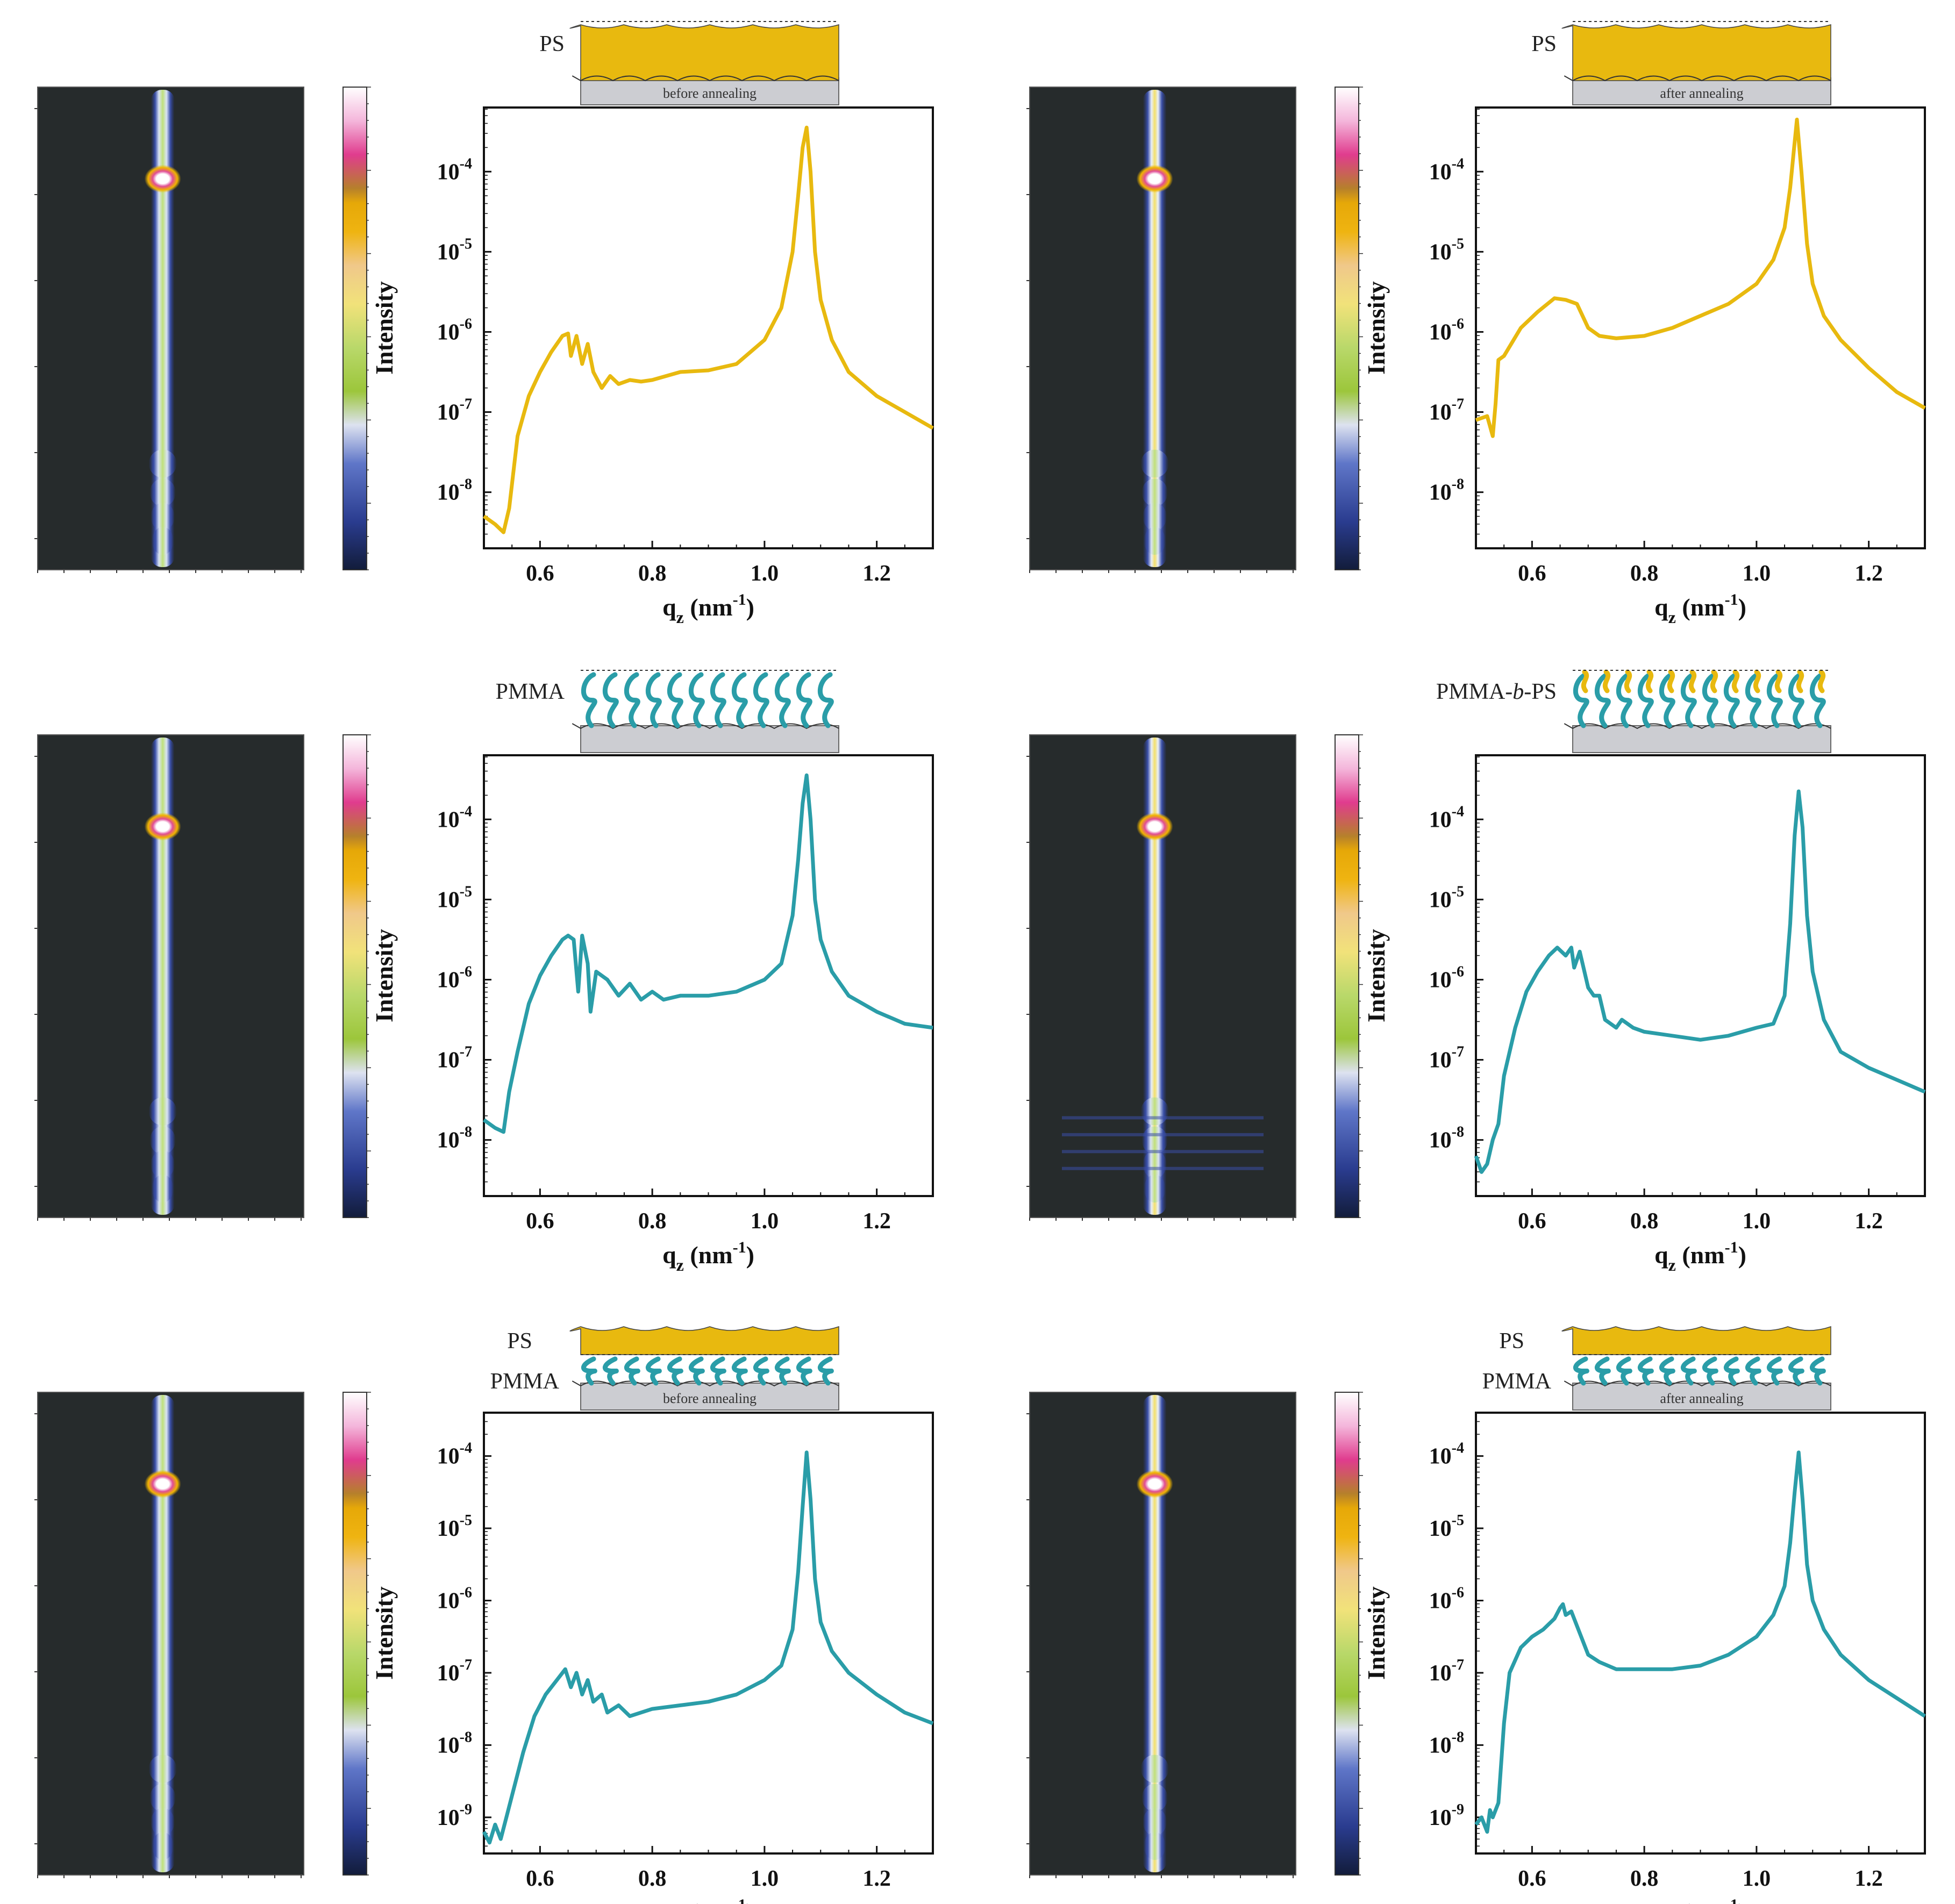 Image resolution: width=1955 pixels, height=1904 pixels. I want to click on substrate, so click(1701, 1397).